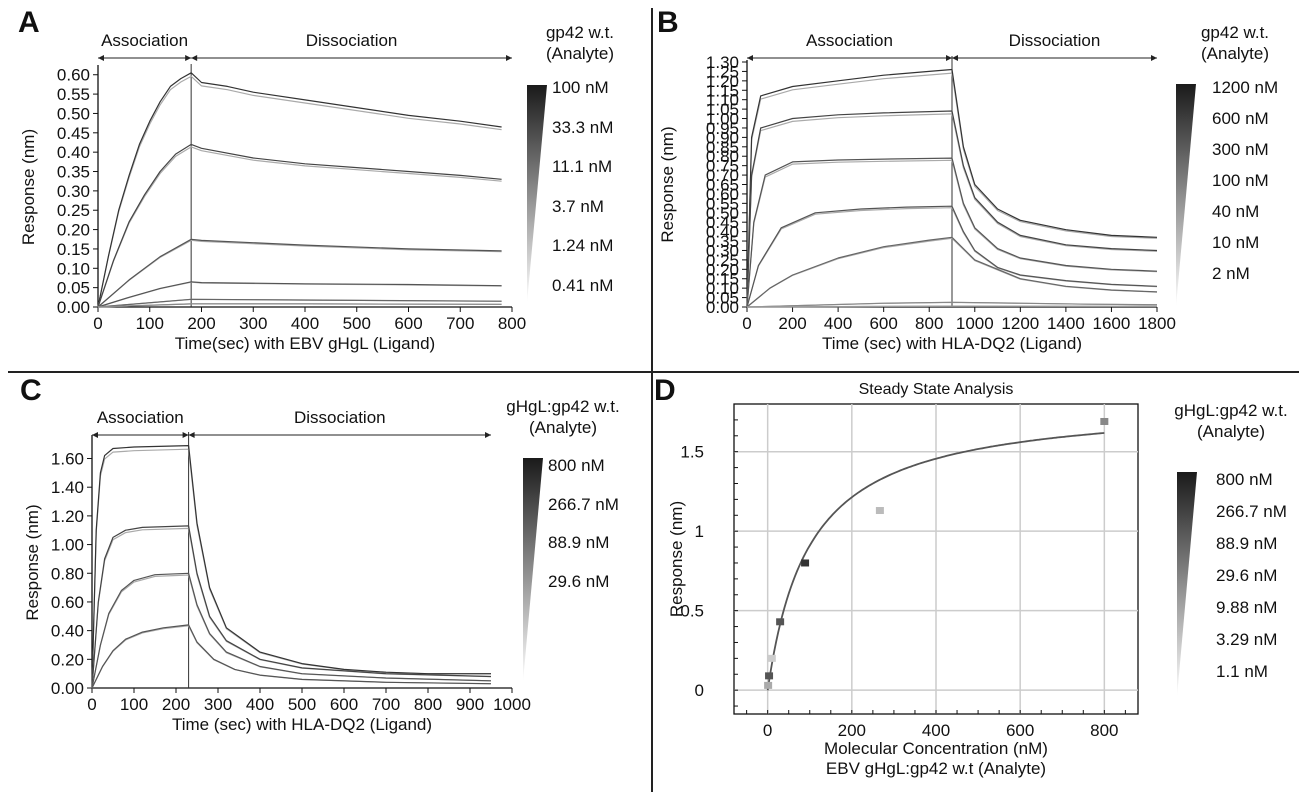 The width and height of the screenshot is (1307, 800). I want to click on x-tick-label: 900, so click(470, 704).